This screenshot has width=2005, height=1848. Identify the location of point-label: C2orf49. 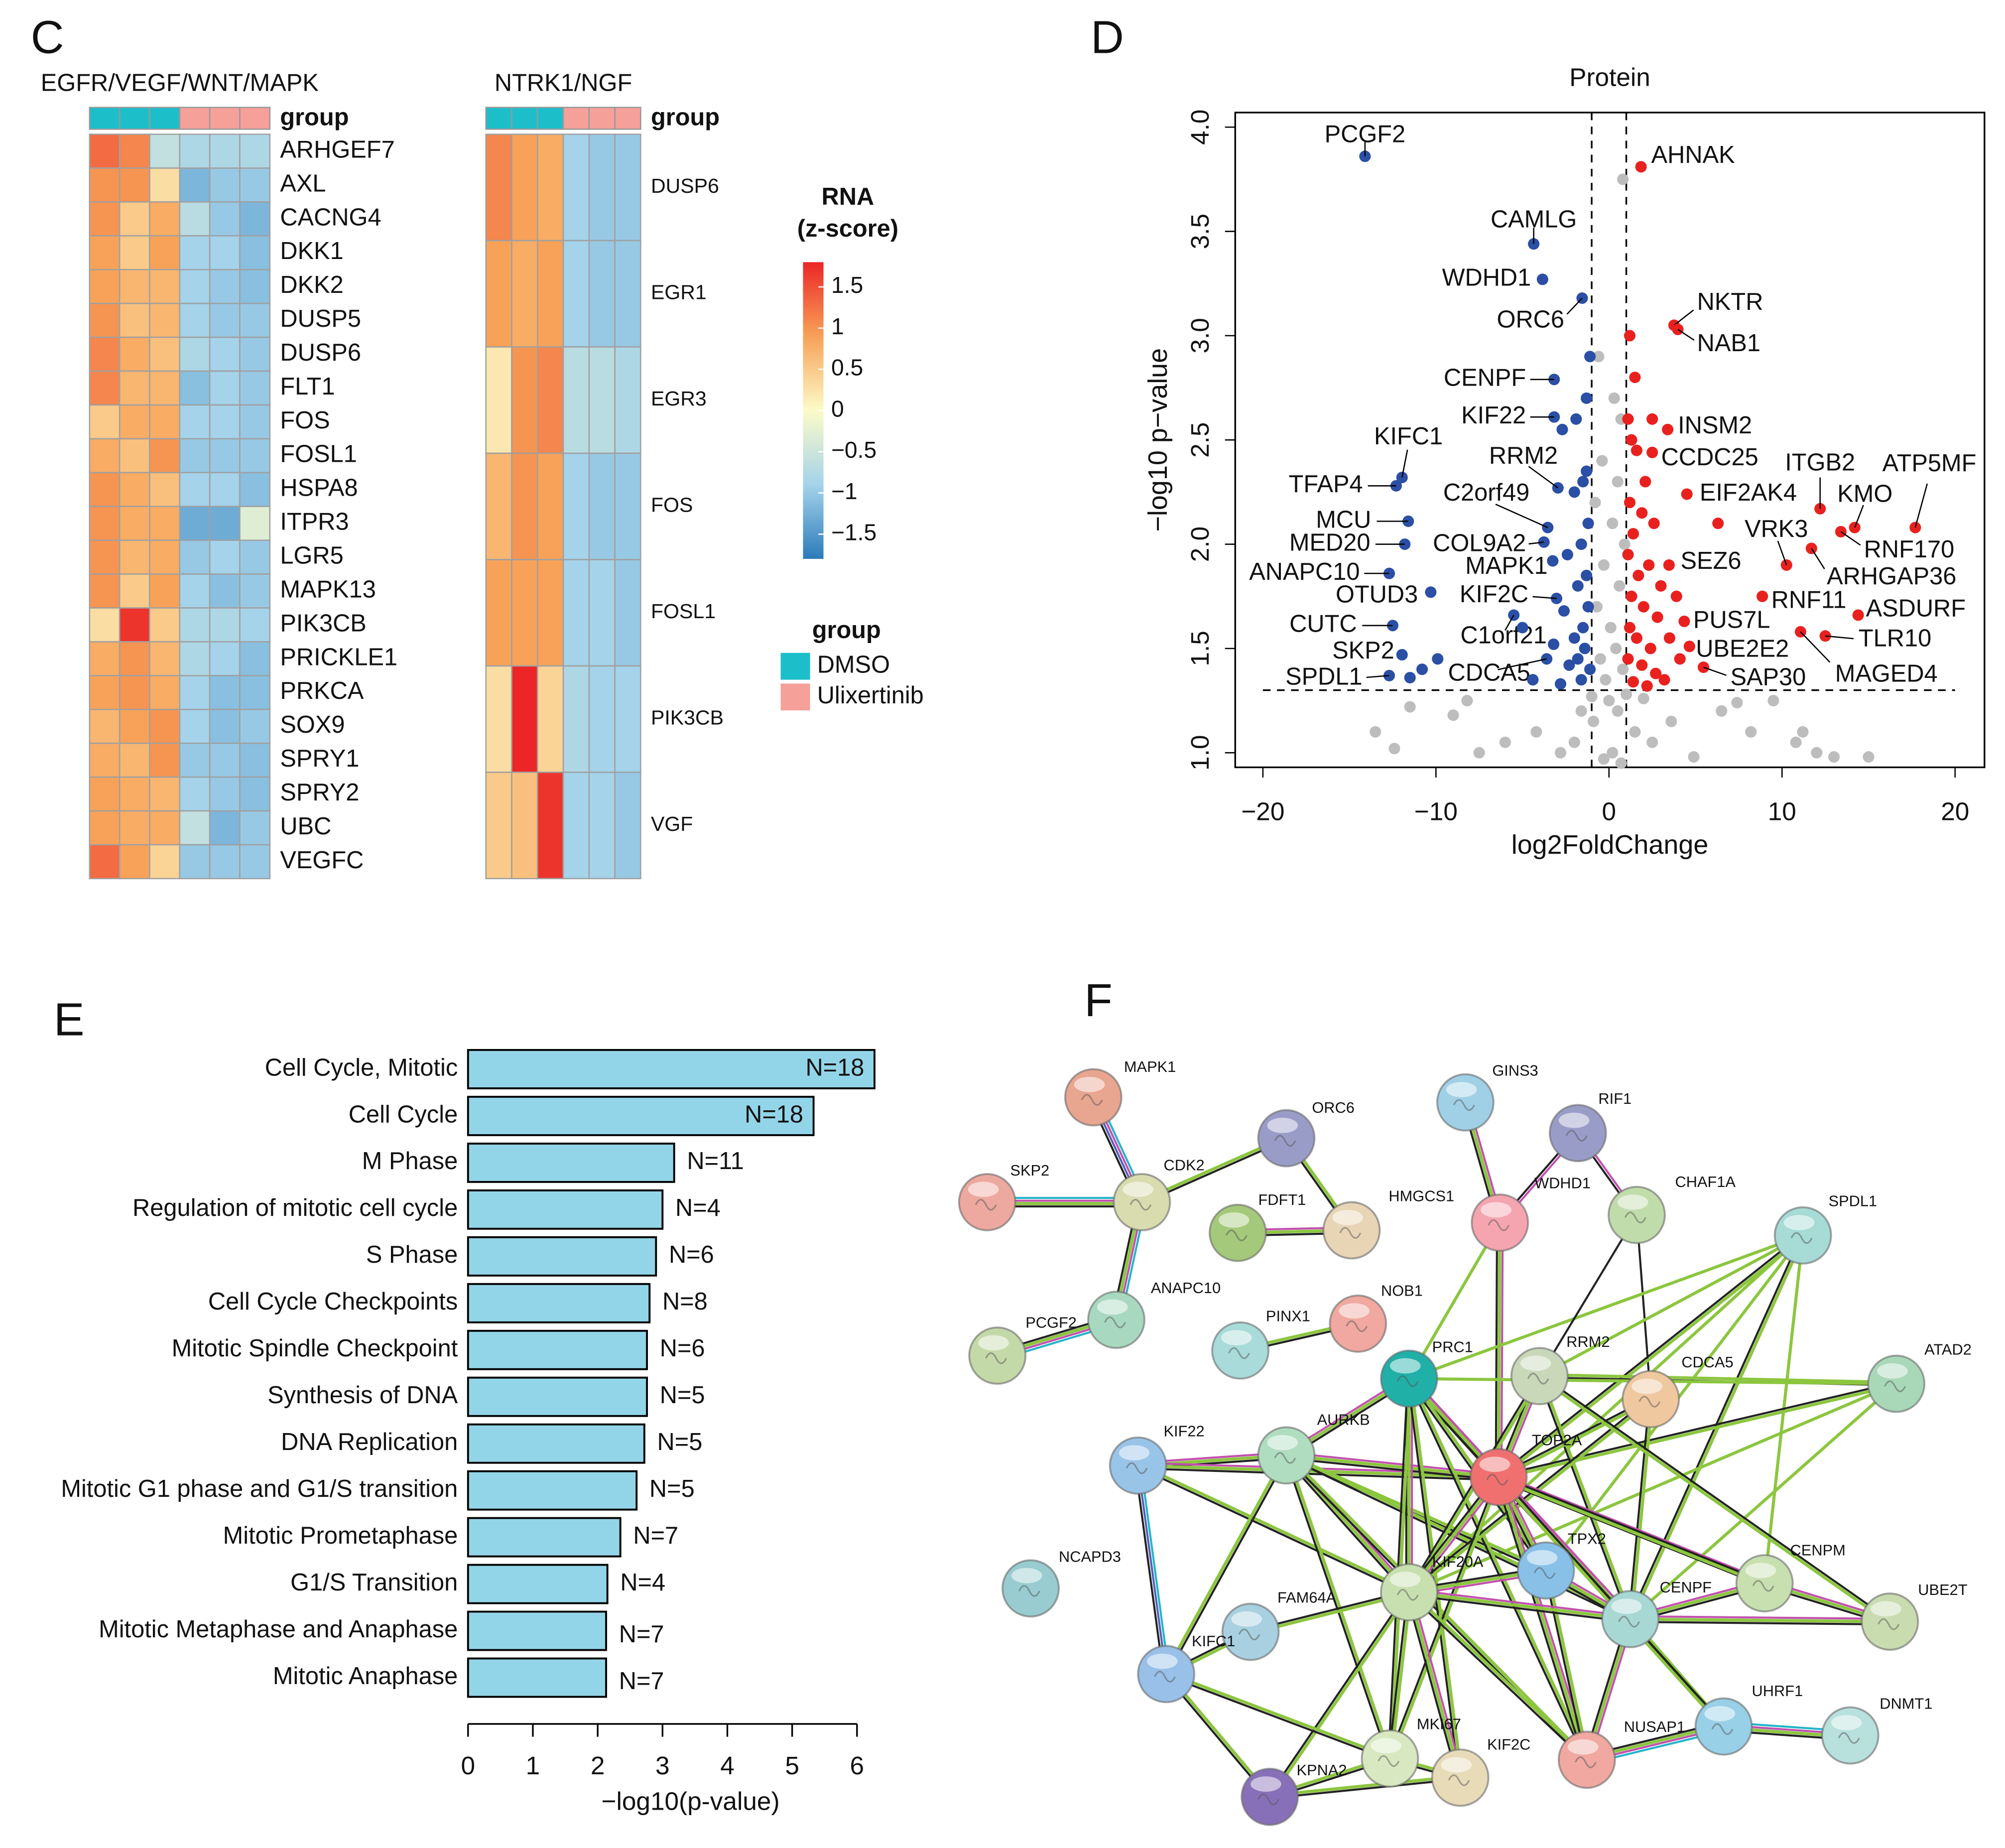
(1486, 493).